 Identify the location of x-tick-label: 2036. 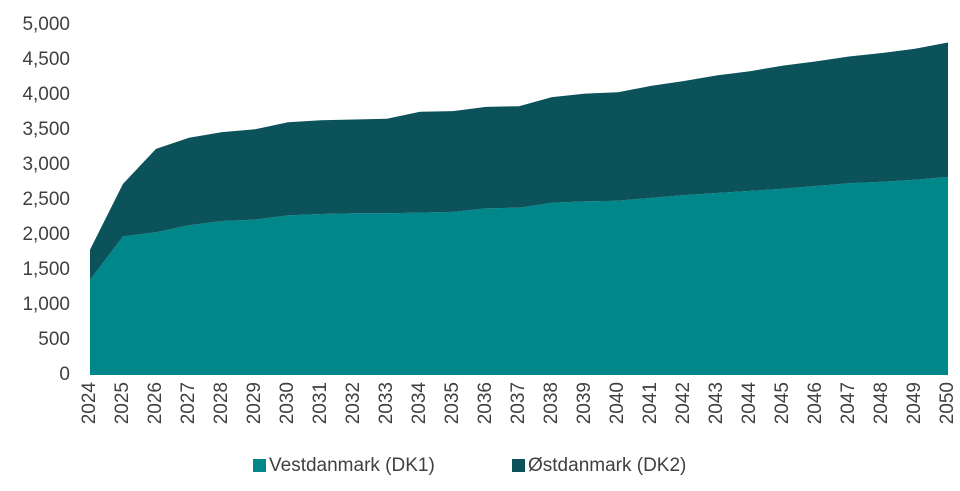
(485, 403).